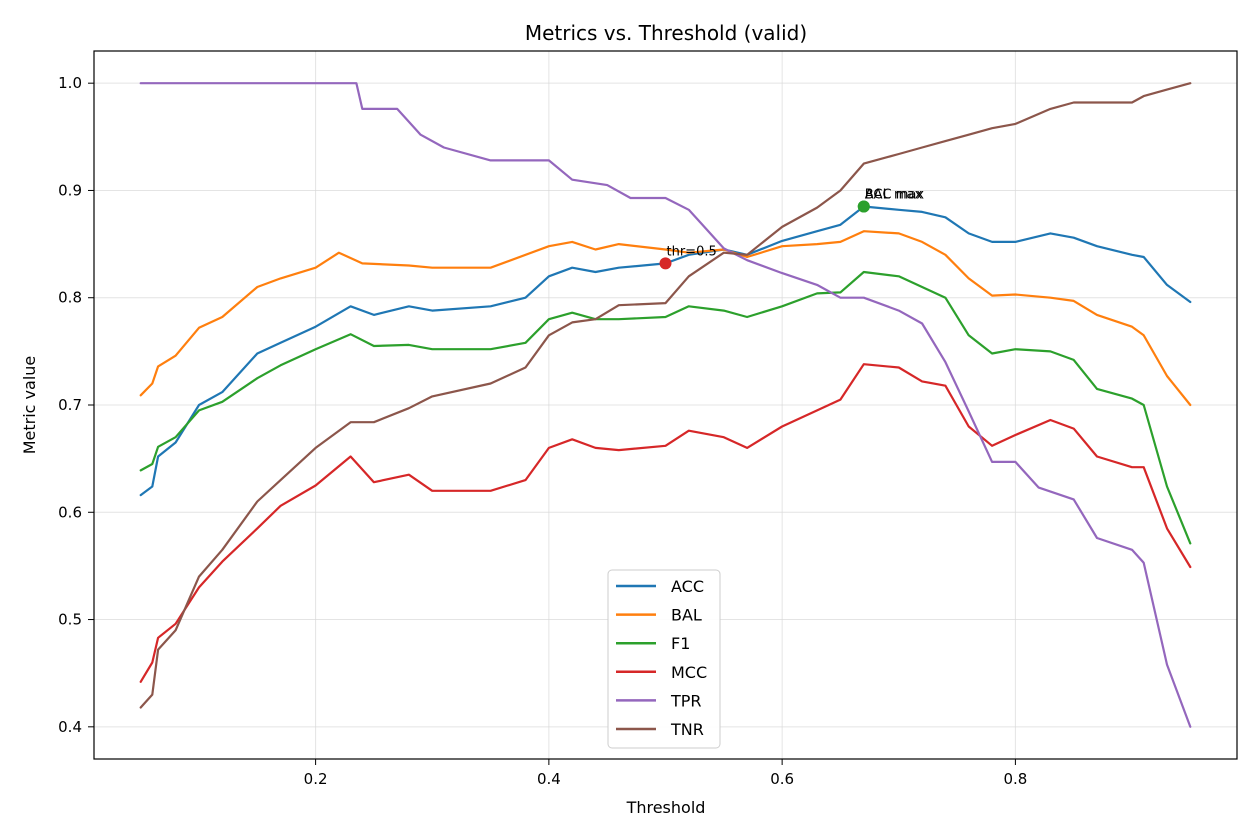  I want to click on legend-label: TPR, so click(686, 700).